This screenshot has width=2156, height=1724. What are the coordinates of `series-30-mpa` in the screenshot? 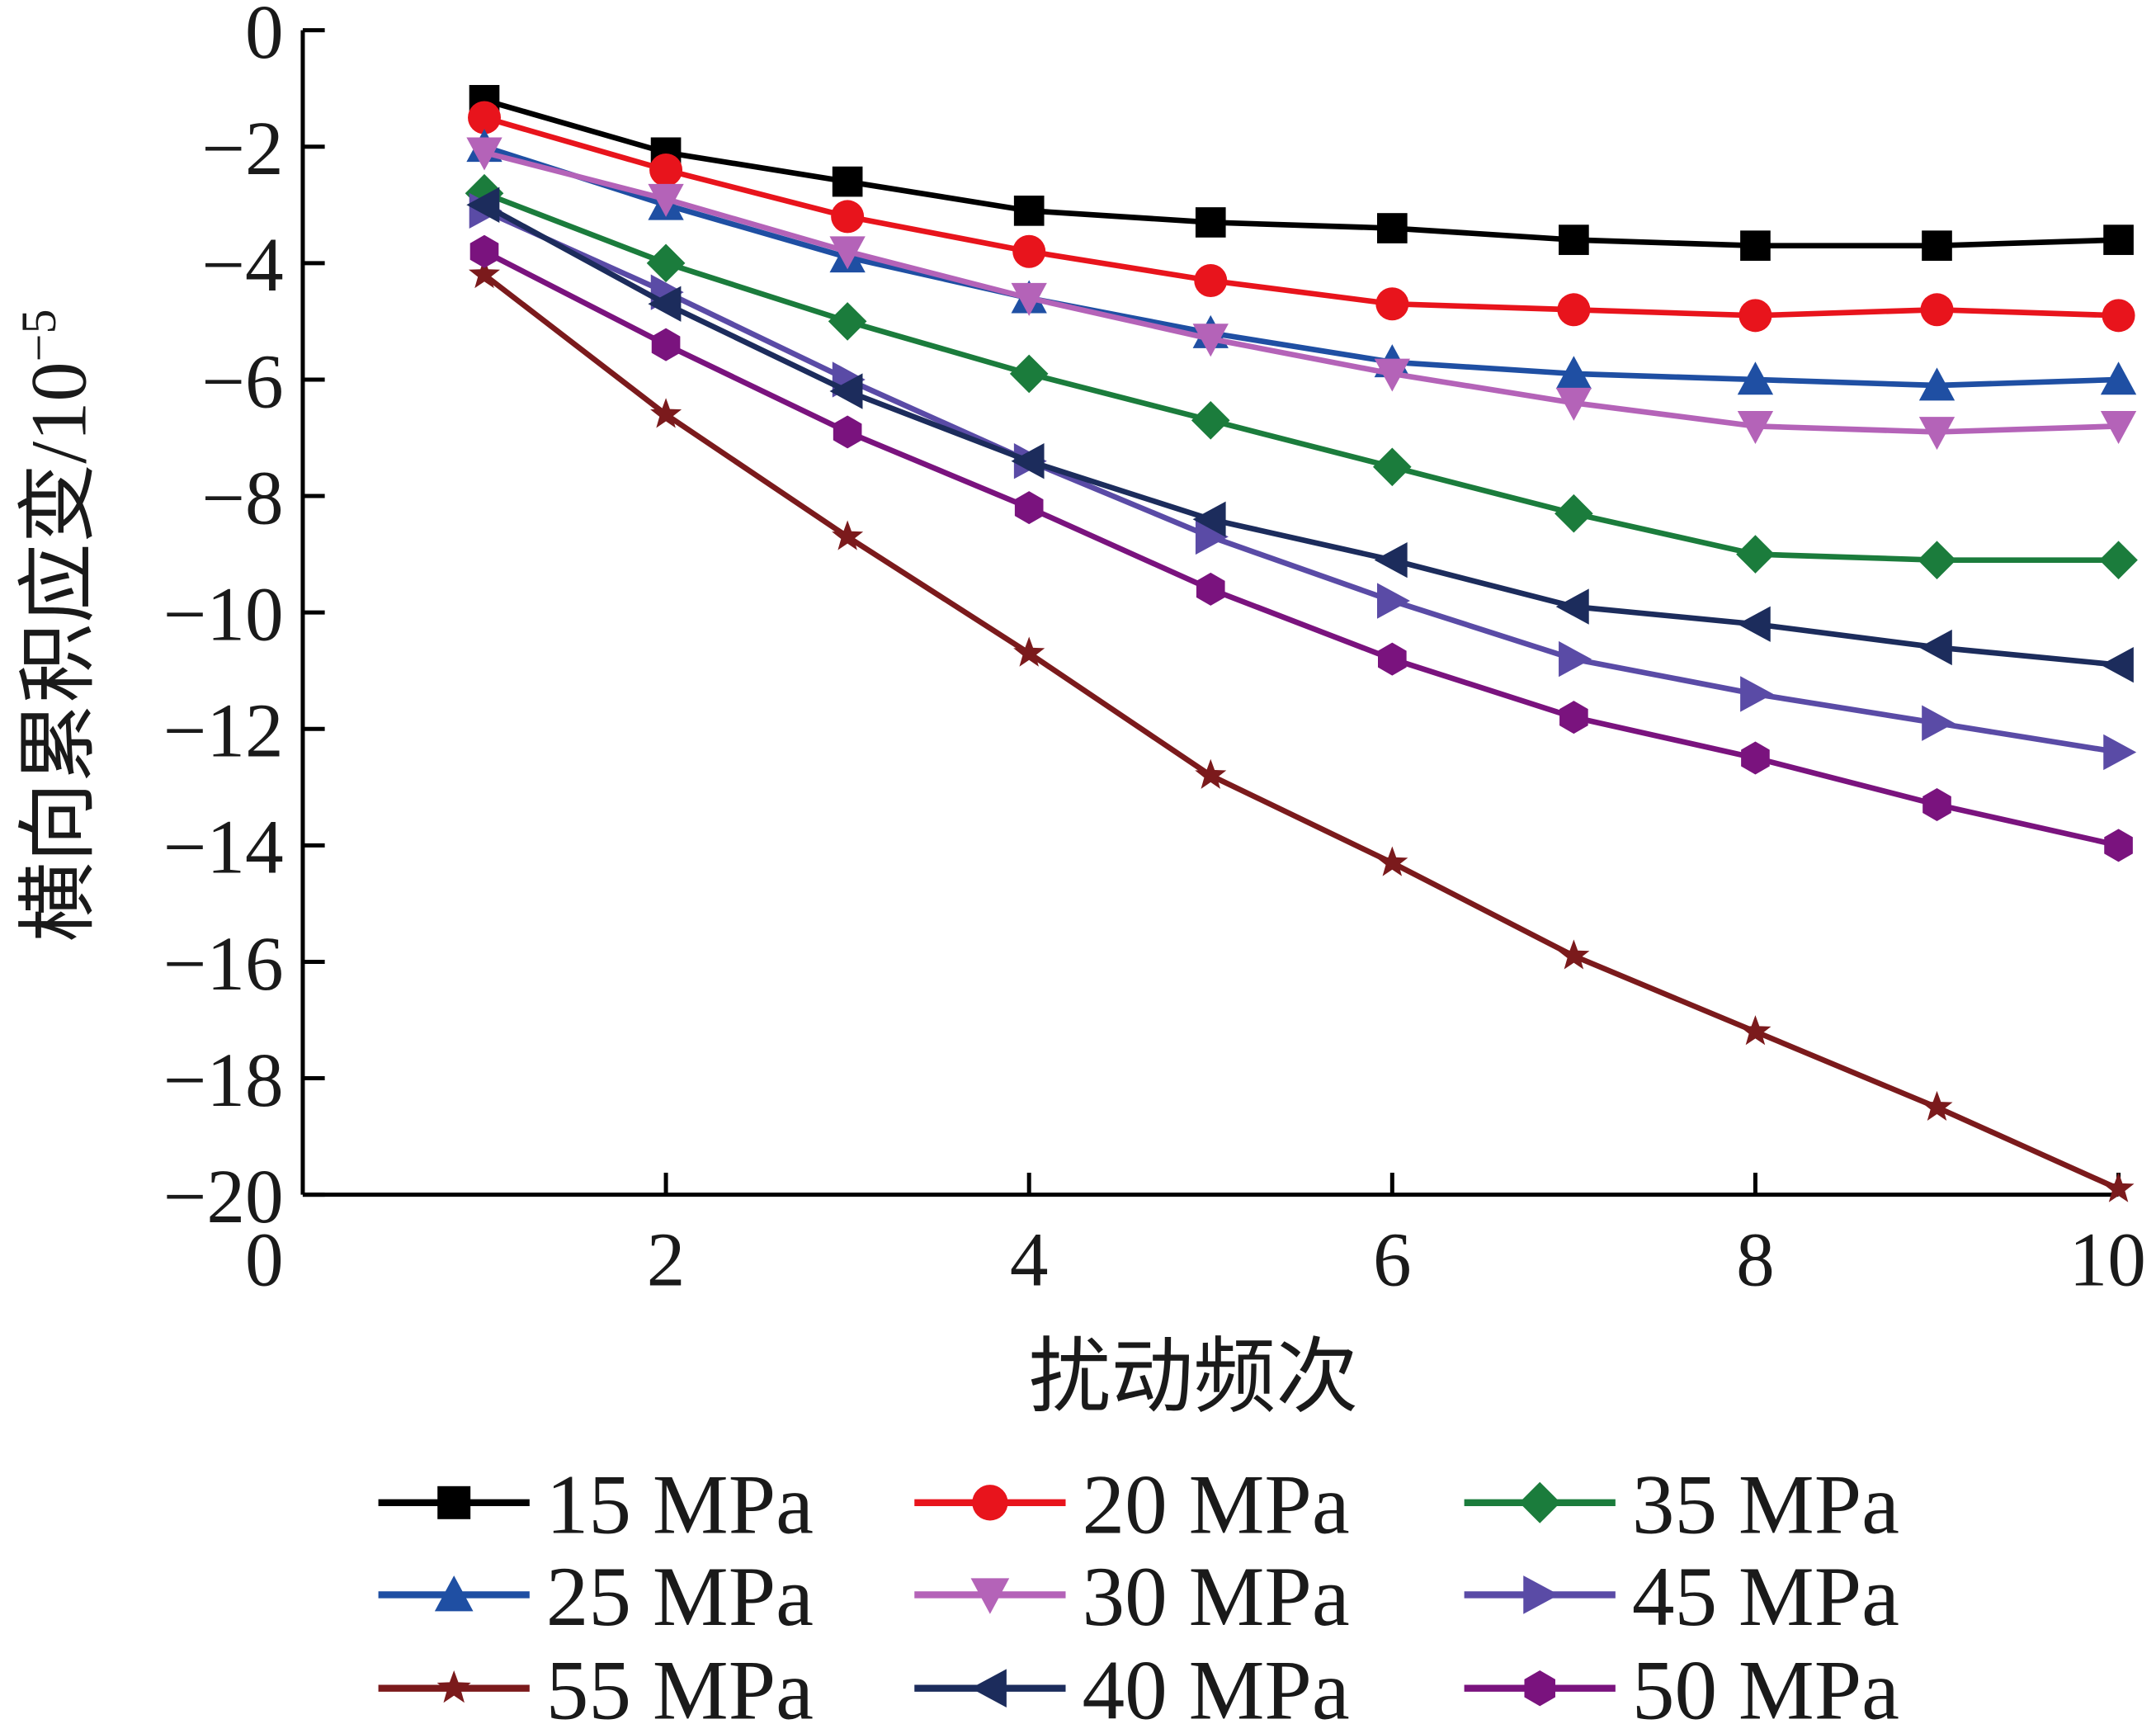 It's located at (1301, 294).